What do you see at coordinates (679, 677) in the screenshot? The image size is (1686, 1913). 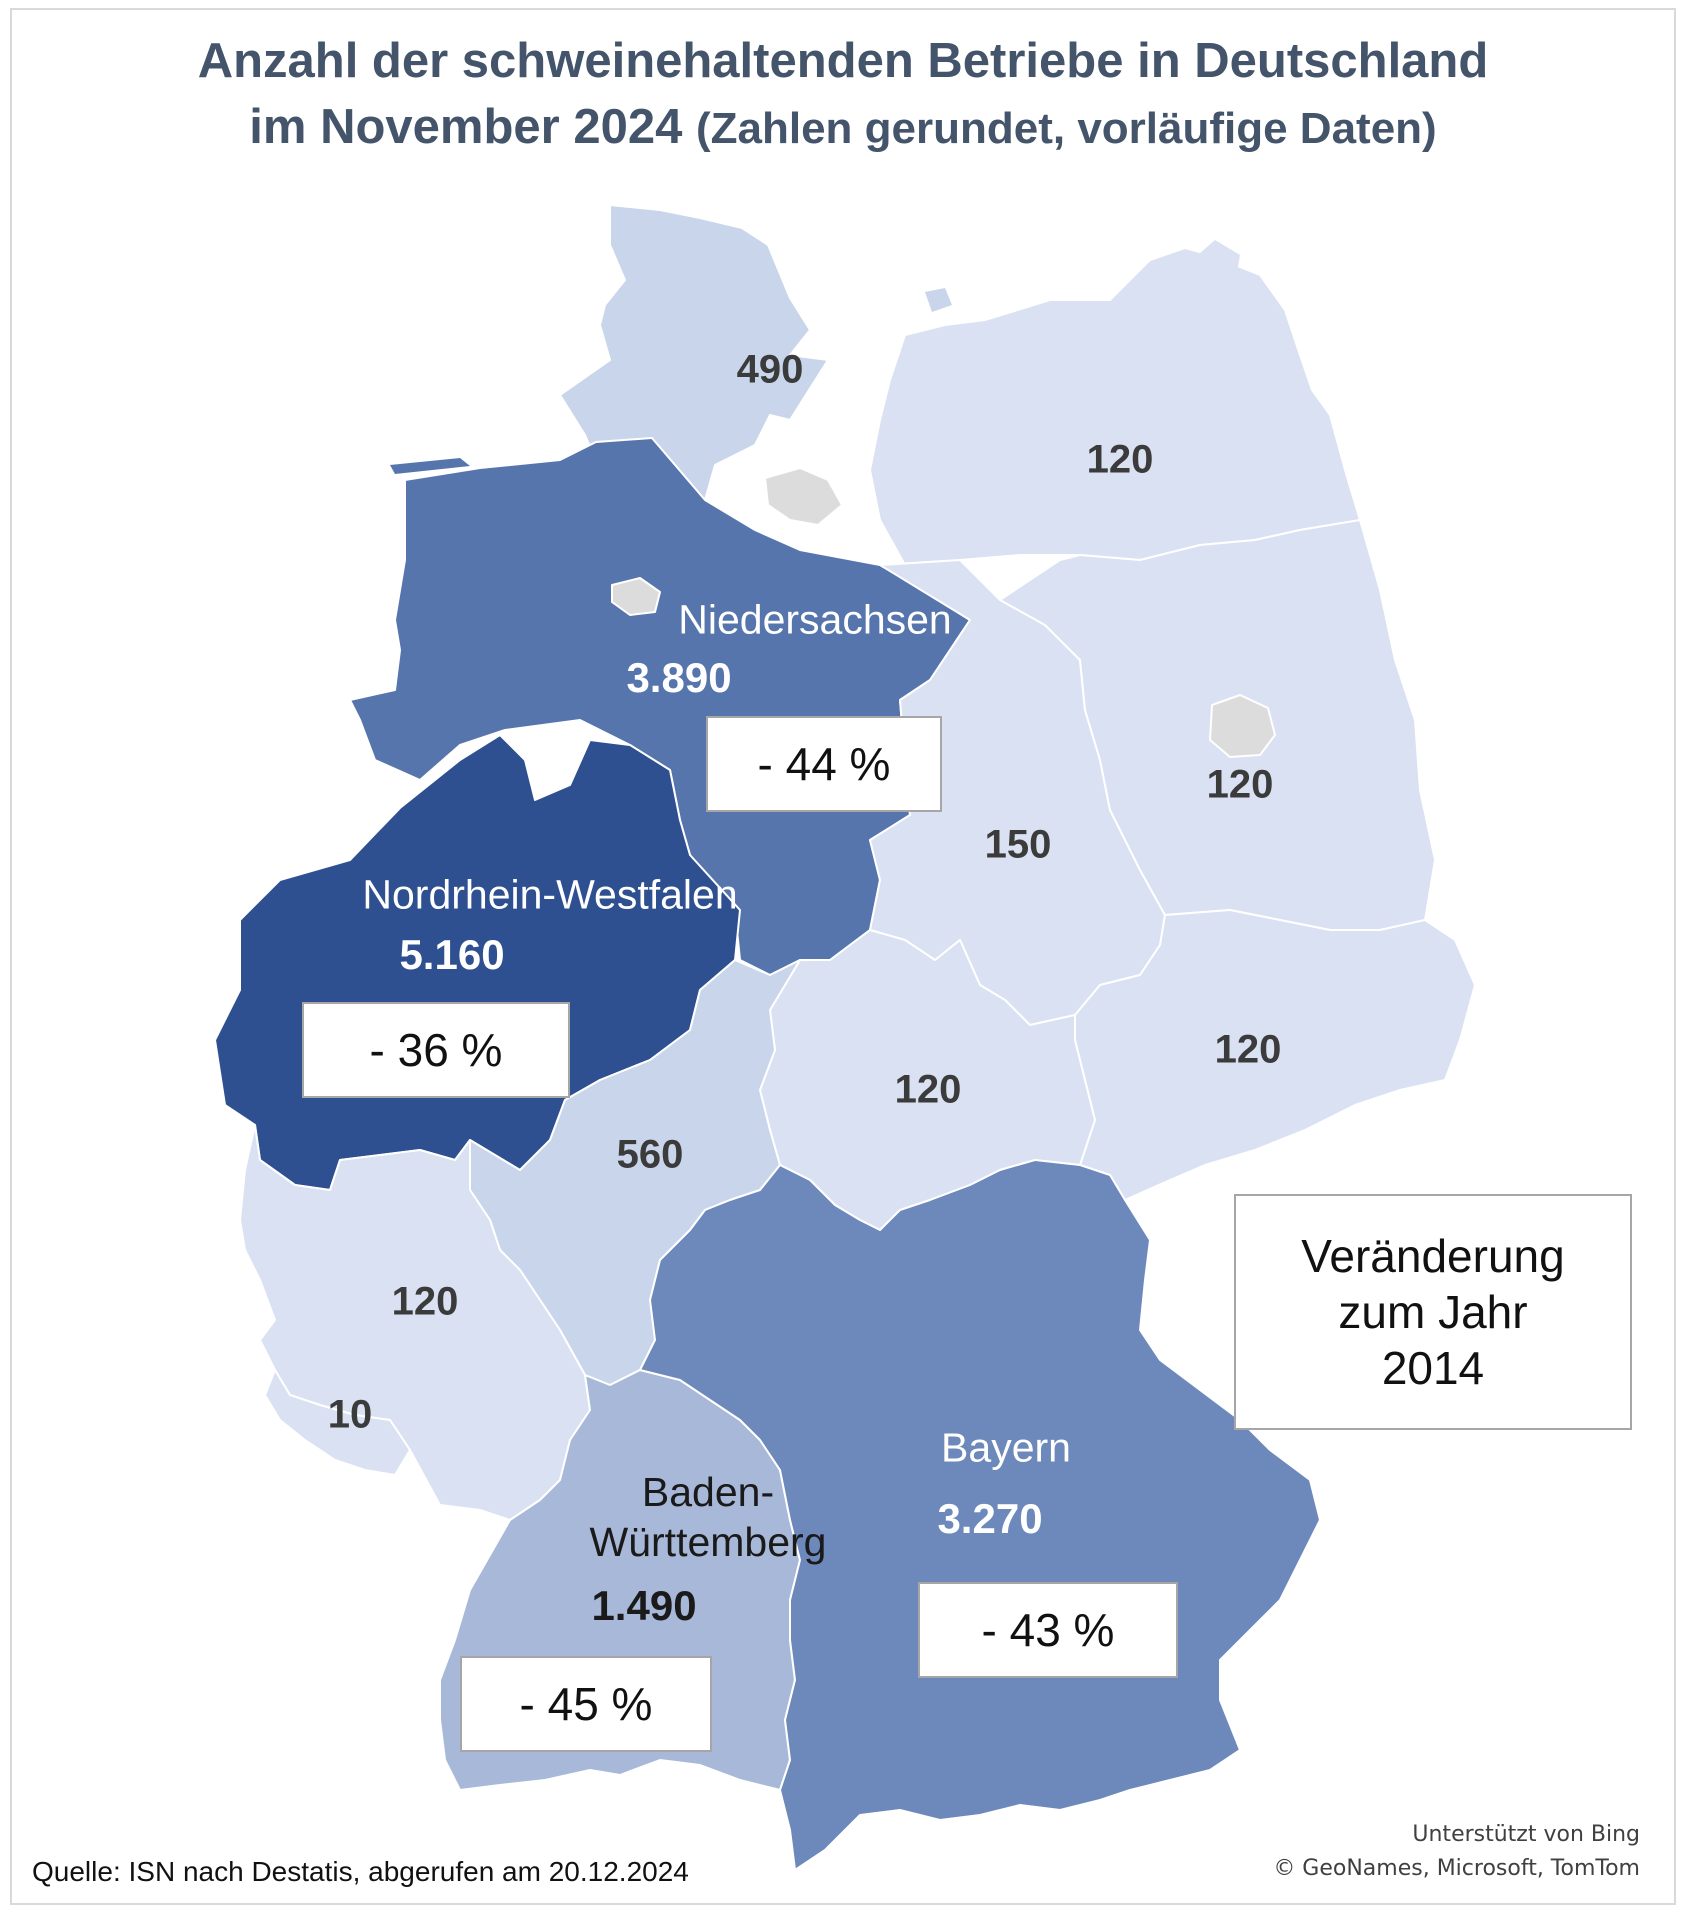 I see `label-niedersachsen-value: 3.890` at bounding box center [679, 677].